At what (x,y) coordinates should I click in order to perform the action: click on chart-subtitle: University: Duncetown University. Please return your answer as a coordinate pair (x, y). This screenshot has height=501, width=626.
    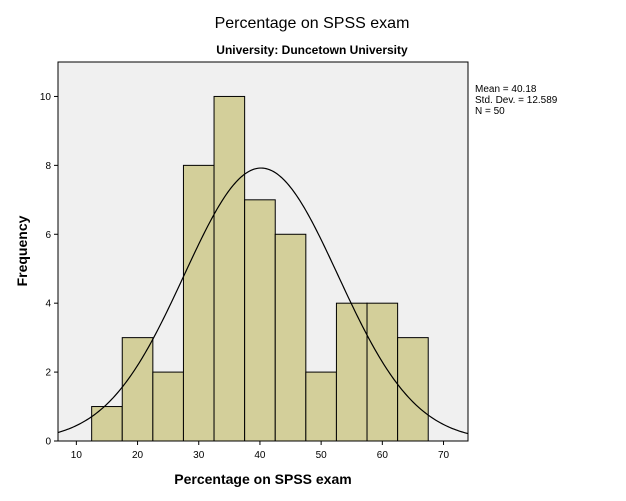
    Looking at the image, I should click on (312, 50).